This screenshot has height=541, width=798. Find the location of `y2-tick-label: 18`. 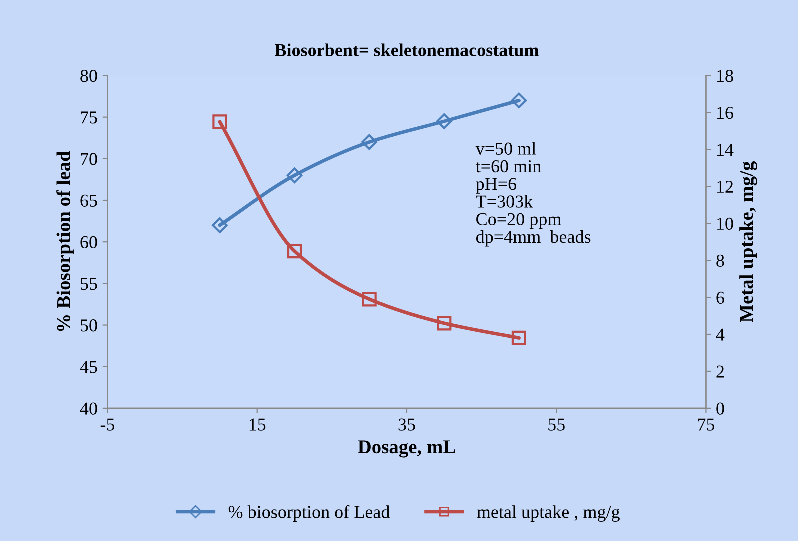

y2-tick-label: 18 is located at coordinates (726, 76).